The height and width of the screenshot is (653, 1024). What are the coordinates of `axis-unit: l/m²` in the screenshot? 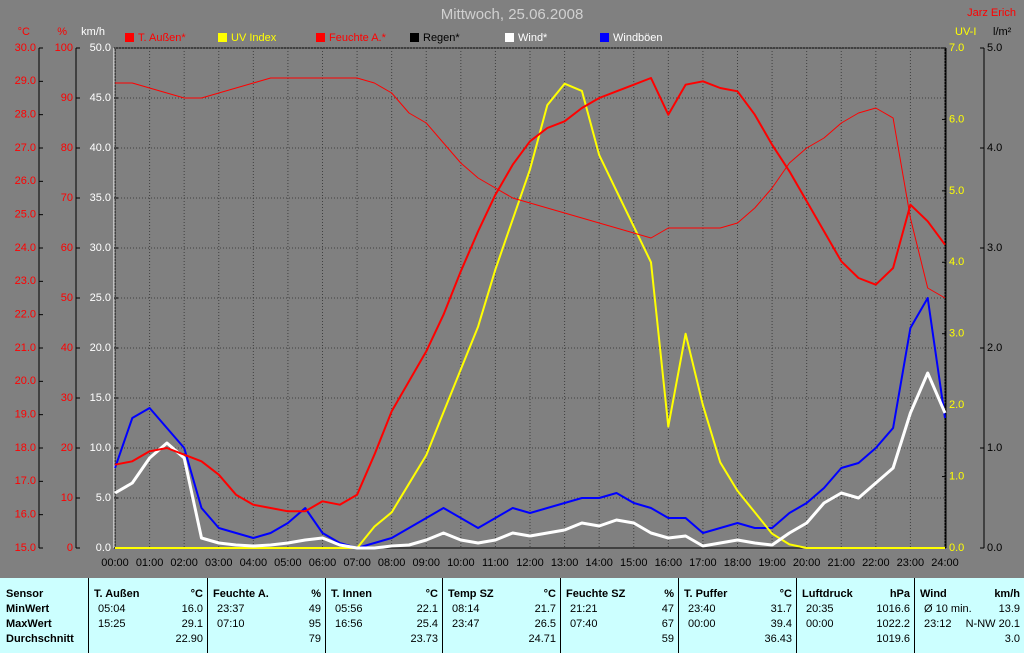 It's located at (1002, 32).